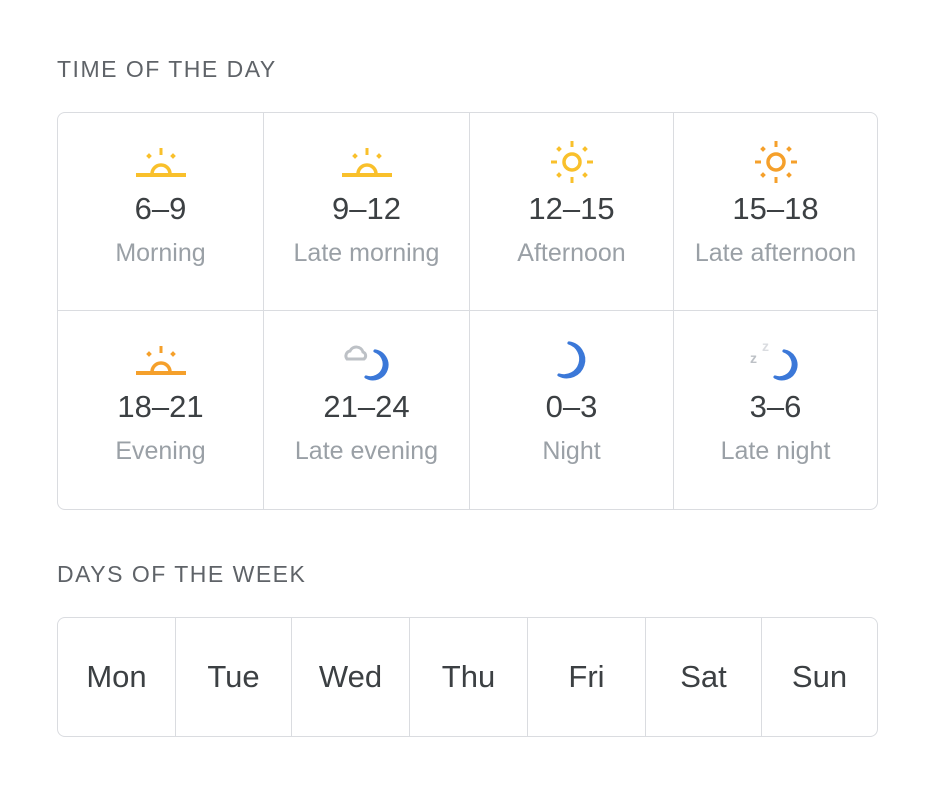 Image resolution: width=936 pixels, height=792 pixels. What do you see at coordinates (366, 406) in the screenshot?
I see `time-range: 21–24` at bounding box center [366, 406].